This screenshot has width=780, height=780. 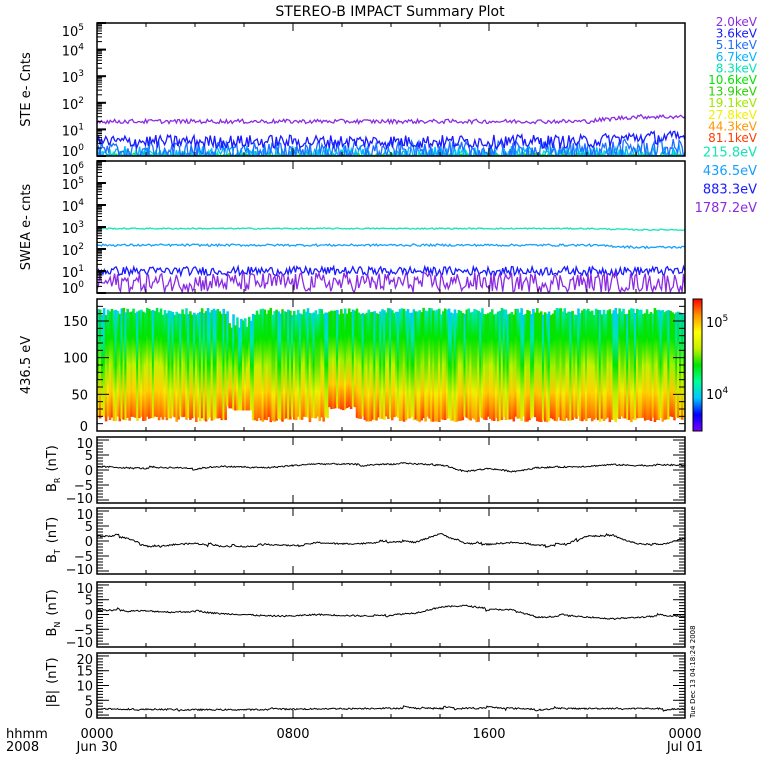 What do you see at coordinates (22, 747) in the screenshot?
I see `x-row-label: 2008` at bounding box center [22, 747].